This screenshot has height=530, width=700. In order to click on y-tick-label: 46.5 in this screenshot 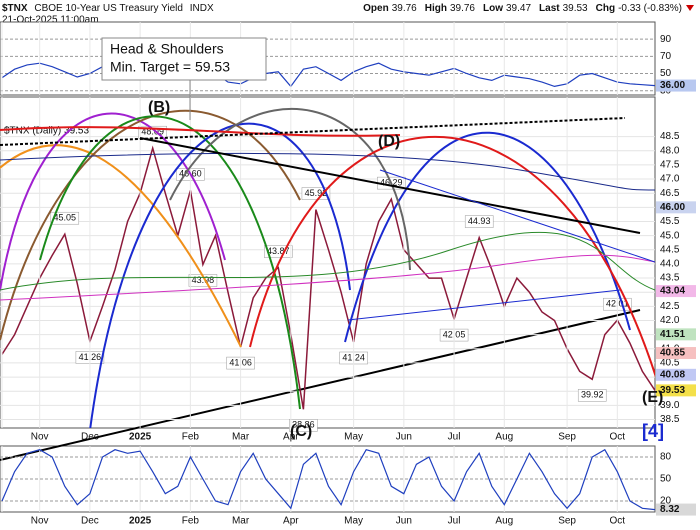, I will do `click(670, 193)`.